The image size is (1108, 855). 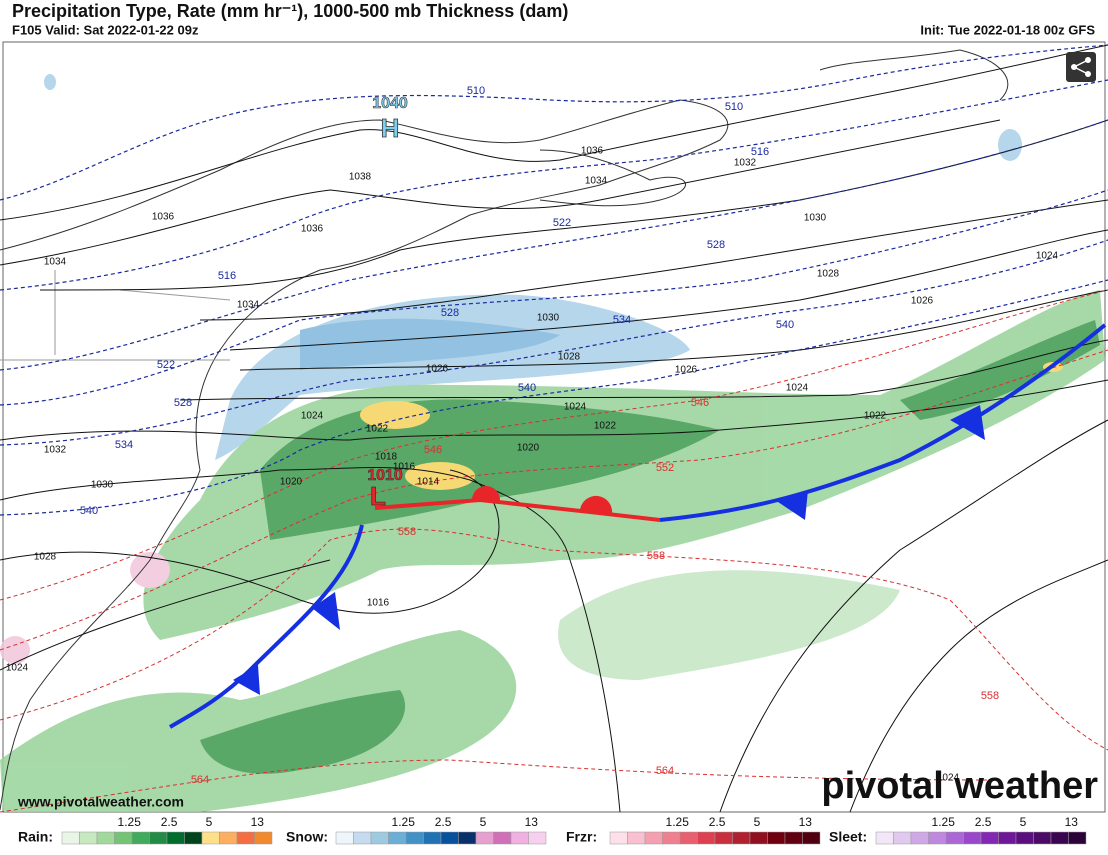 What do you see at coordinates (307, 837) in the screenshot?
I see `legend-name: Snow:` at bounding box center [307, 837].